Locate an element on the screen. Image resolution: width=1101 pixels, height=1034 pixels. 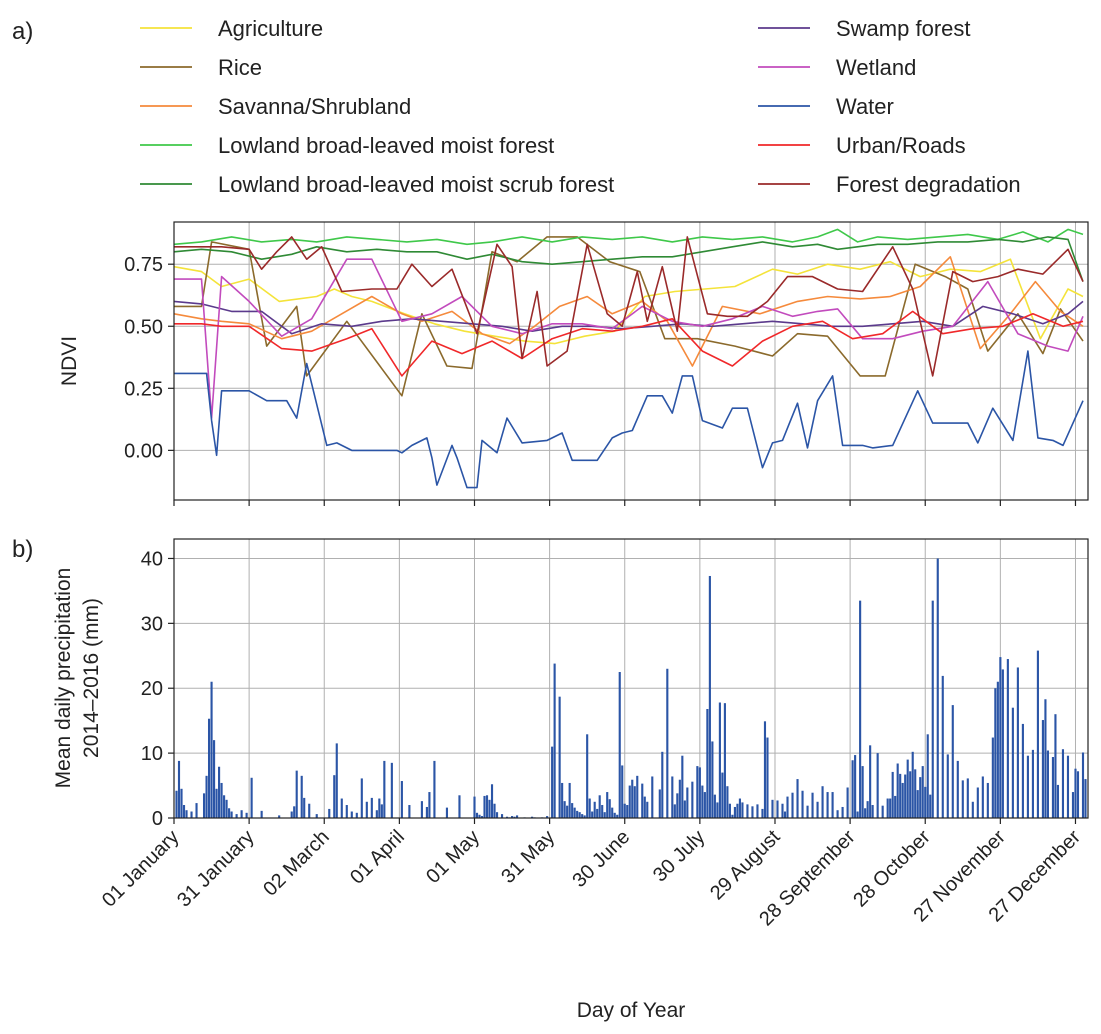
precipitation-y-tick-label: 20 is located at coordinates (152, 689).